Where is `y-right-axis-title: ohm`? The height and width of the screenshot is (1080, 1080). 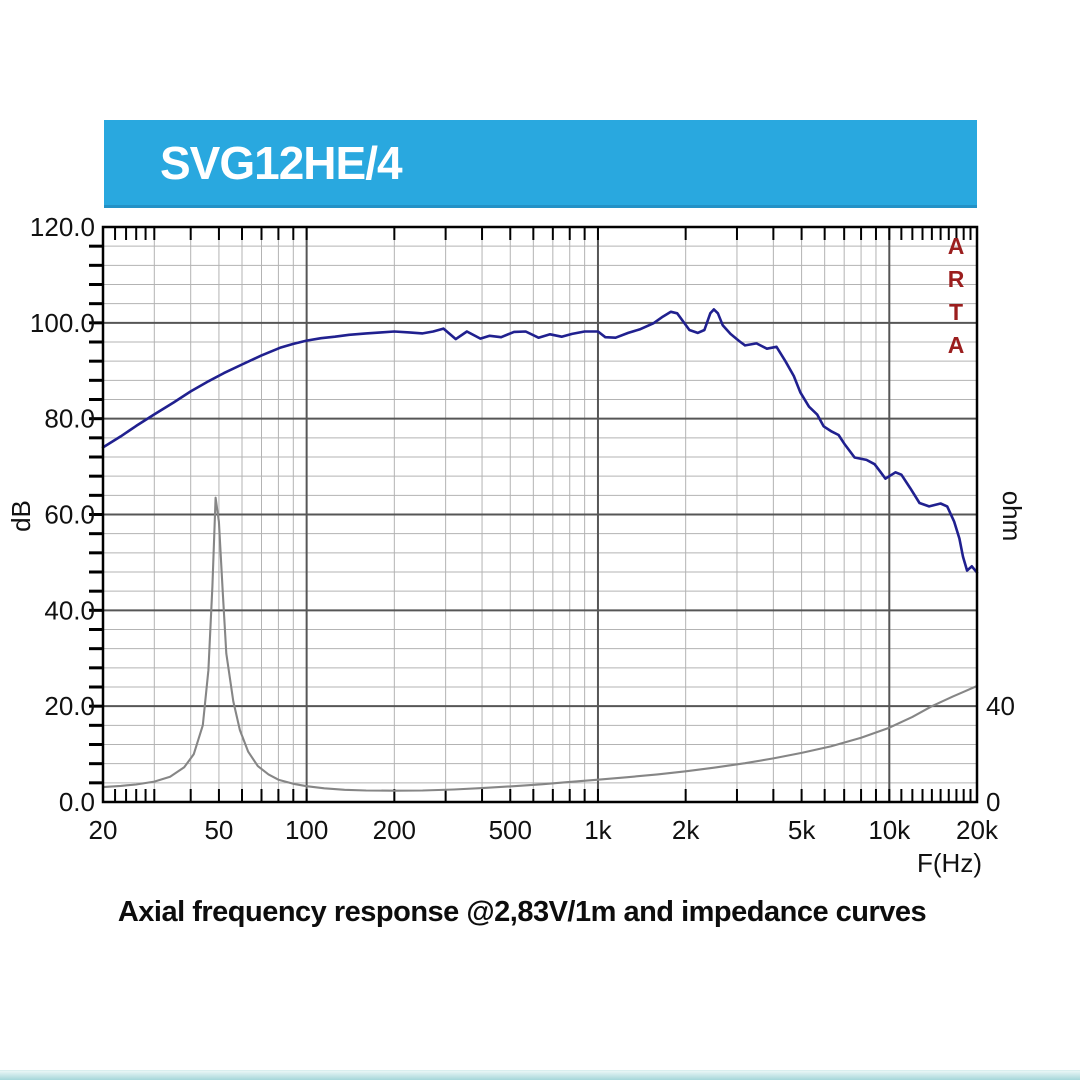
y-right-axis-title: ohm is located at coordinates (1012, 516).